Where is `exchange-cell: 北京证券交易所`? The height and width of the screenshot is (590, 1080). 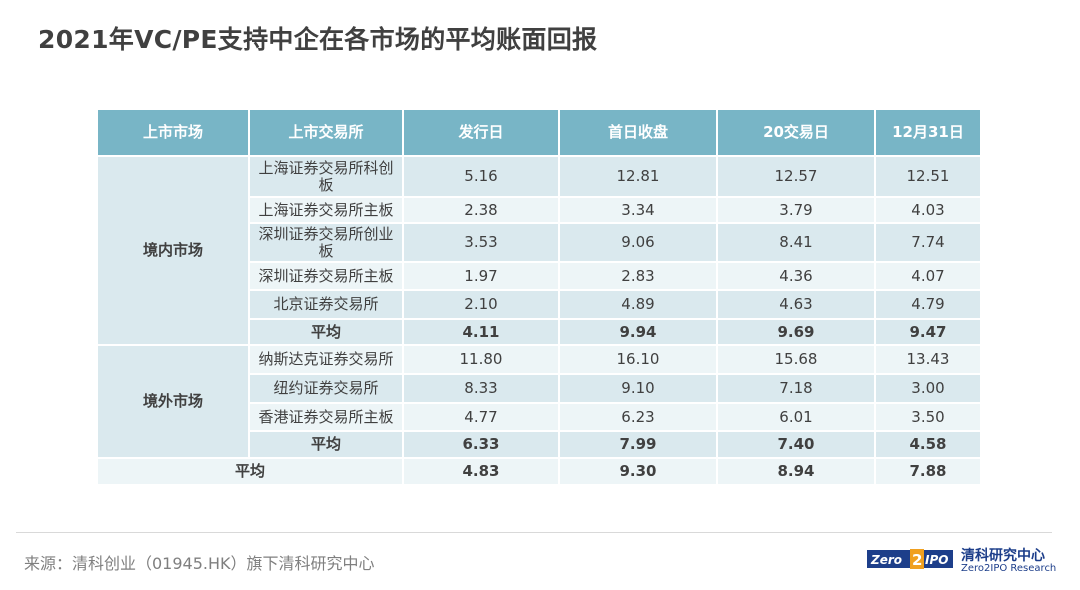
exchange-cell: 北京证券交易所 is located at coordinates (326, 304).